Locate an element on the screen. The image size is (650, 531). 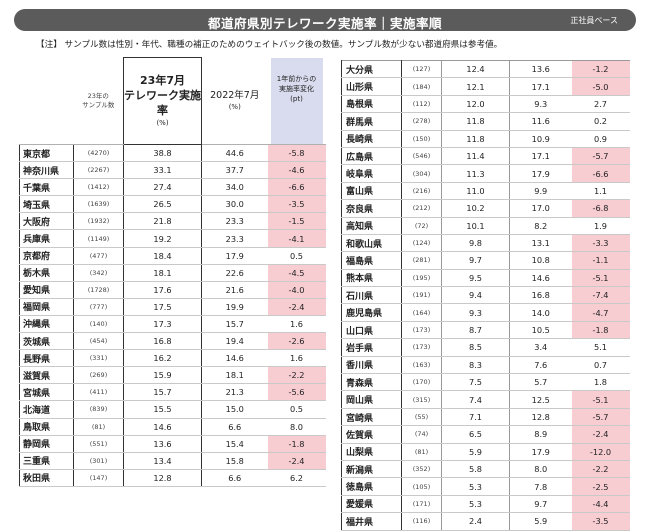
table-row: 兵庫県 (1149) 19.2 23.3 -4.1 is located at coordinates (172, 238).